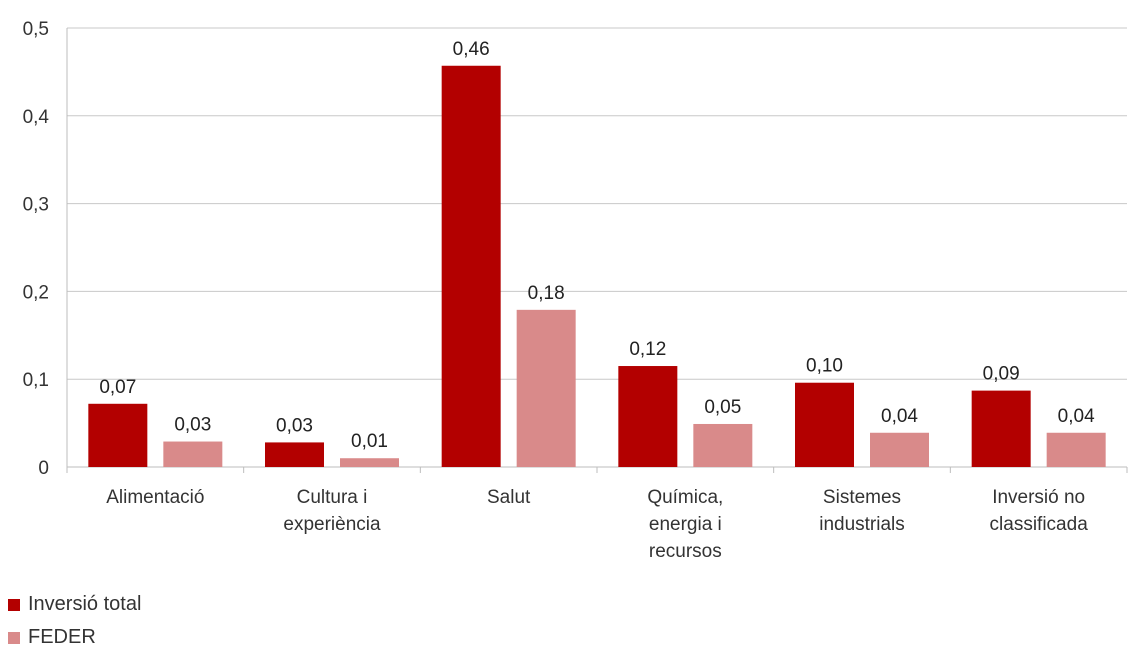  What do you see at coordinates (1001, 374) in the screenshot?
I see `data-label: 0,09` at bounding box center [1001, 374].